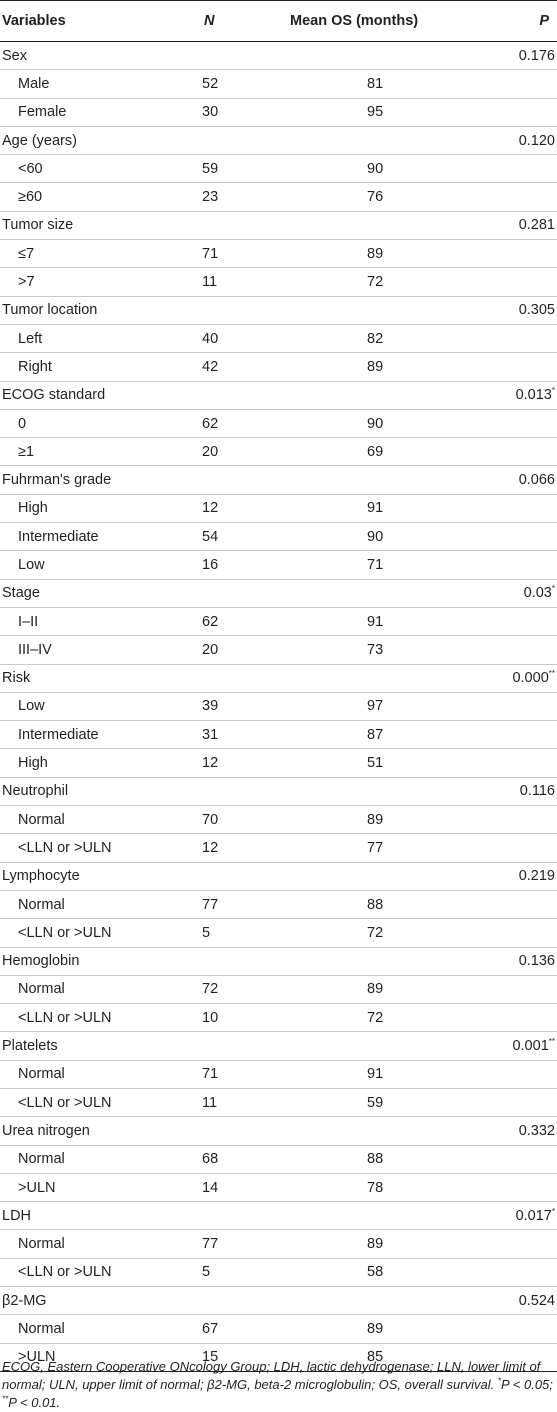  What do you see at coordinates (355, 197) in the screenshot?
I see `row-mean-os: 76` at bounding box center [355, 197].